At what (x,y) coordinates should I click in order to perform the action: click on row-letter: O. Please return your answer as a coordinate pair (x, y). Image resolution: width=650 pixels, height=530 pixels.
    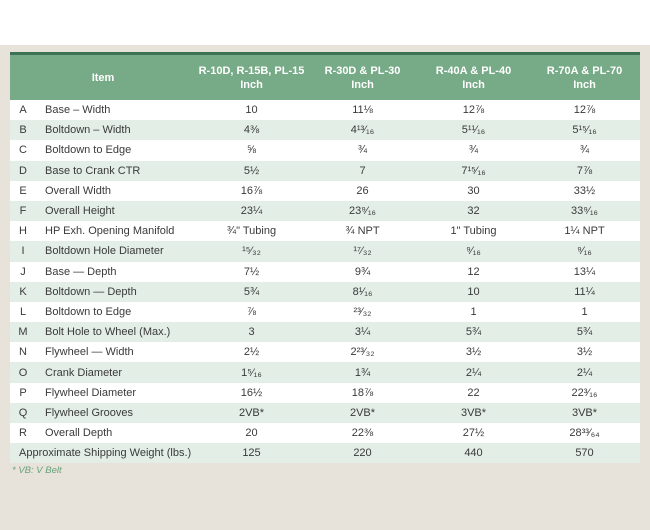
    Looking at the image, I should click on (23, 372).